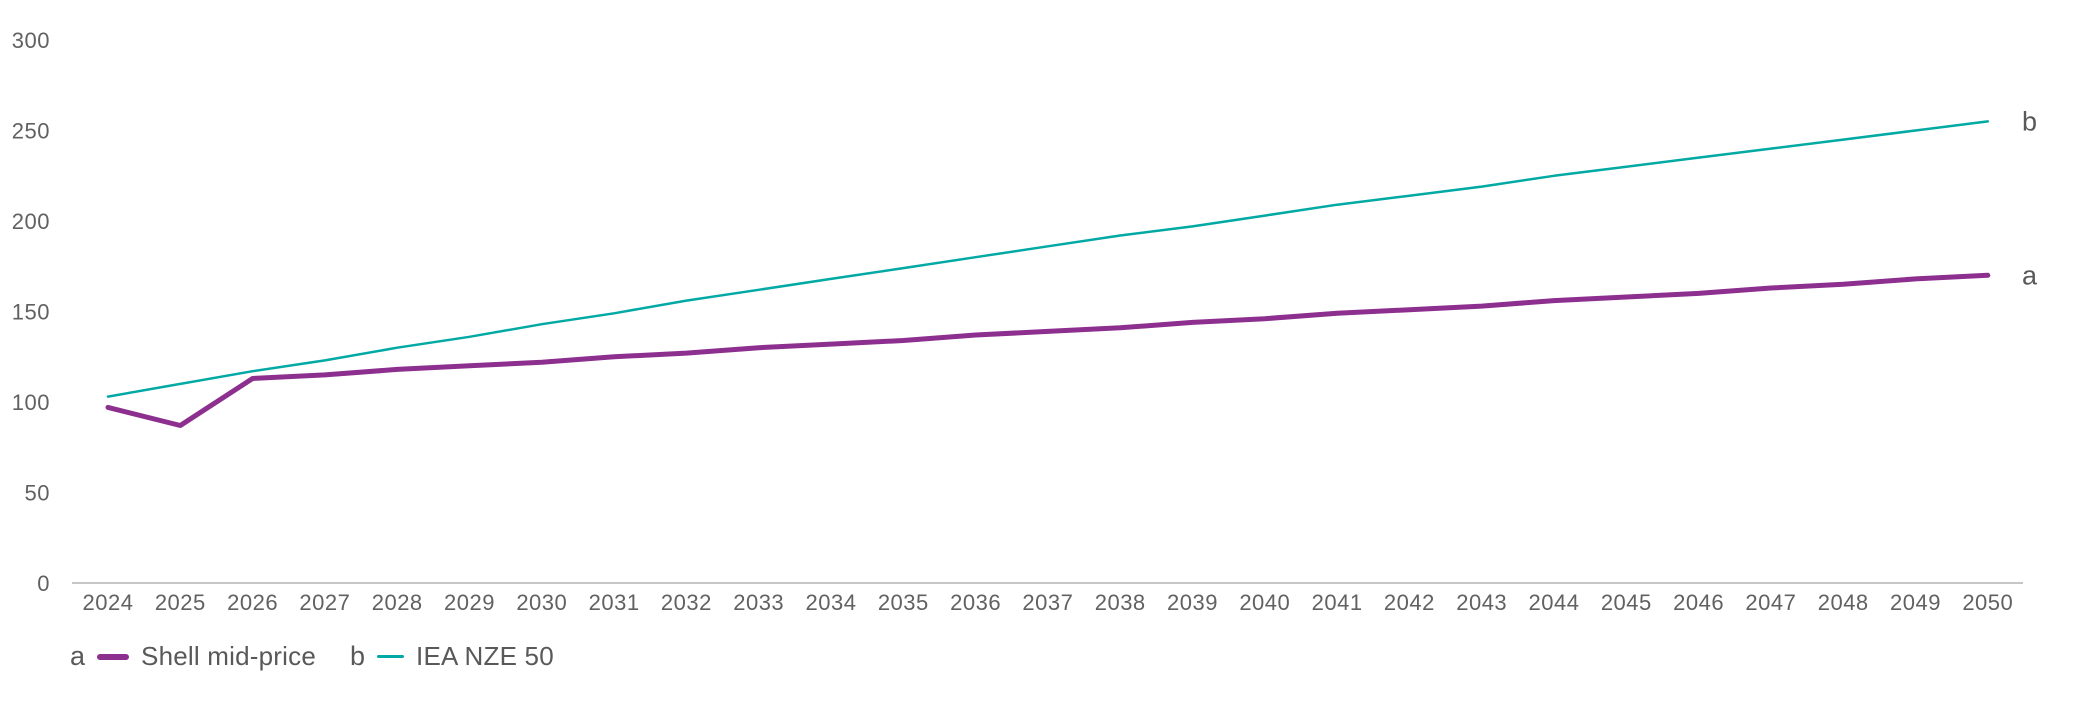  What do you see at coordinates (37, 493) in the screenshot?
I see `y-axis-tick-label: 50` at bounding box center [37, 493].